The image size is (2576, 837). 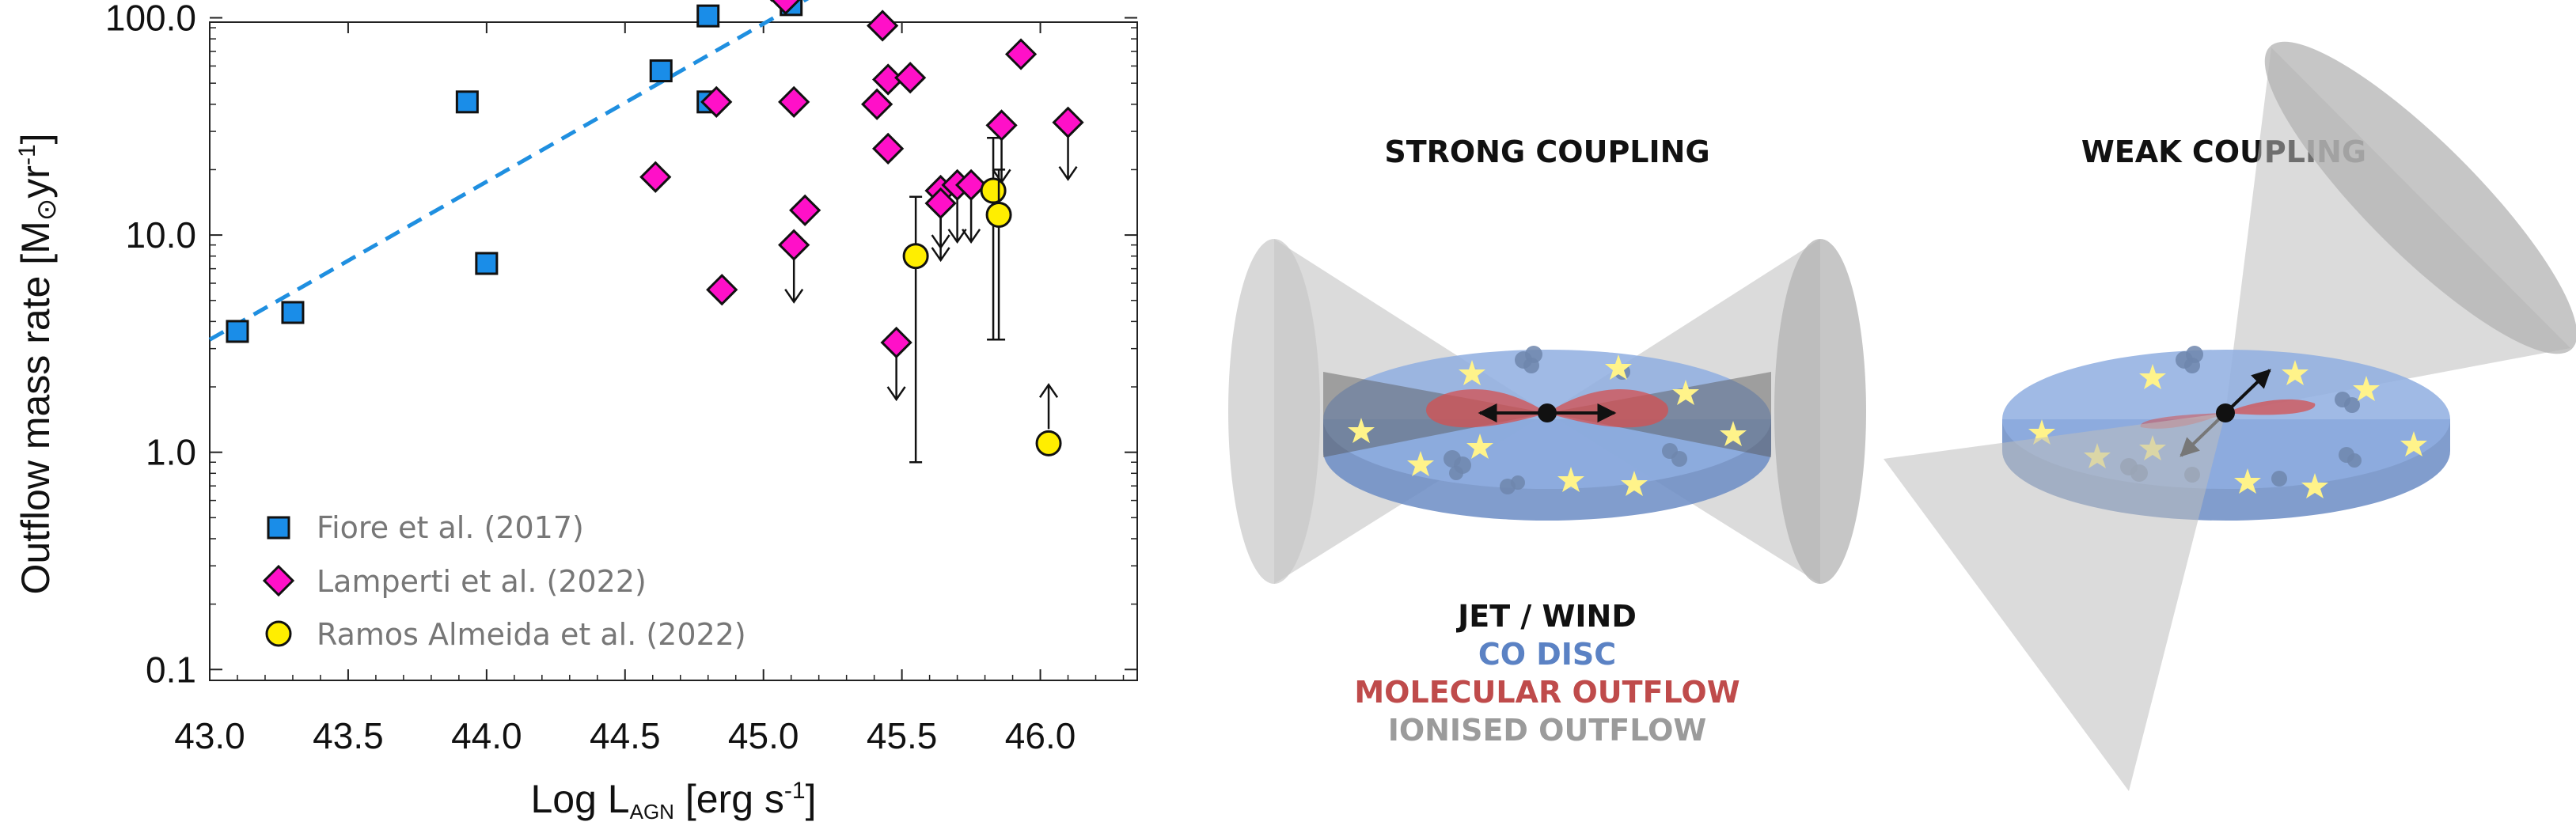 What do you see at coordinates (486, 735) in the screenshot?
I see `x-tick-label: 44.0` at bounding box center [486, 735].